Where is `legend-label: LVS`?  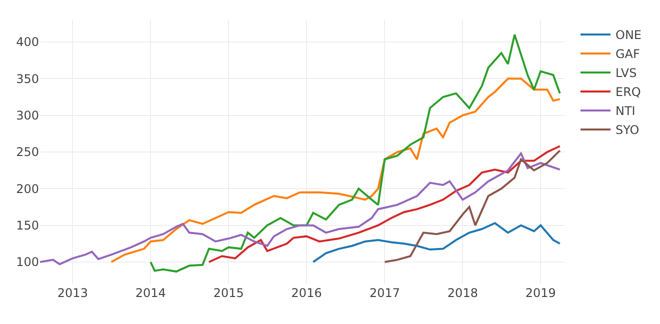
legend-label: LVS is located at coordinates (626, 73).